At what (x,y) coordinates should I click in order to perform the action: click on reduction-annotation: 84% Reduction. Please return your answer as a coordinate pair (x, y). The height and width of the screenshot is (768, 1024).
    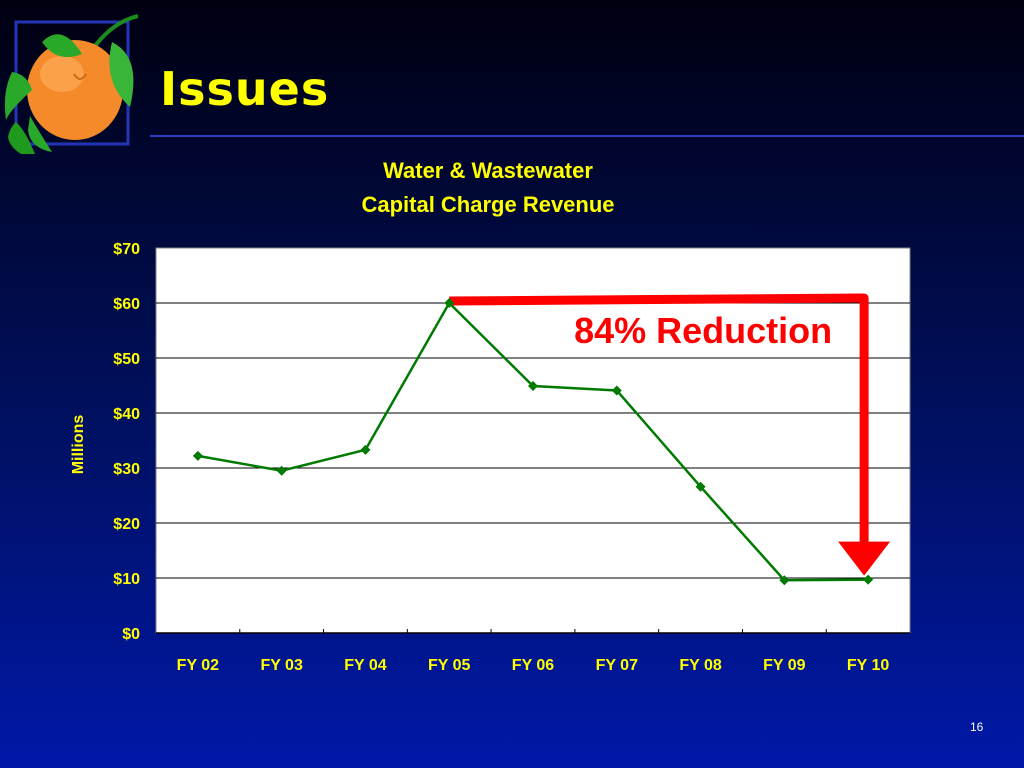
    Looking at the image, I should click on (703, 330).